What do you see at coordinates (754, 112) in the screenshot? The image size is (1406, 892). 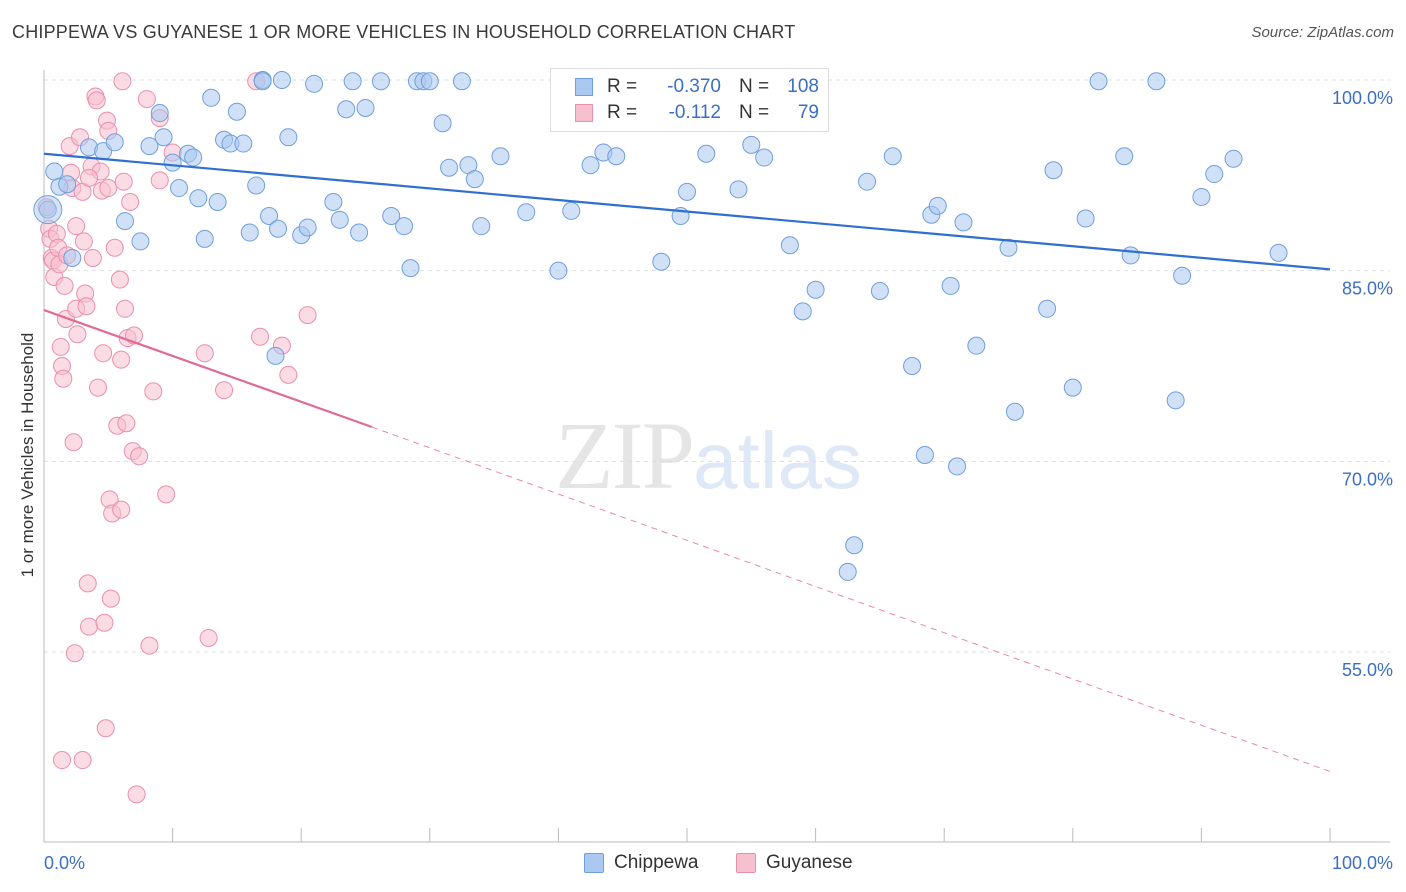 I see `legend-n-label: N =` at bounding box center [754, 112].